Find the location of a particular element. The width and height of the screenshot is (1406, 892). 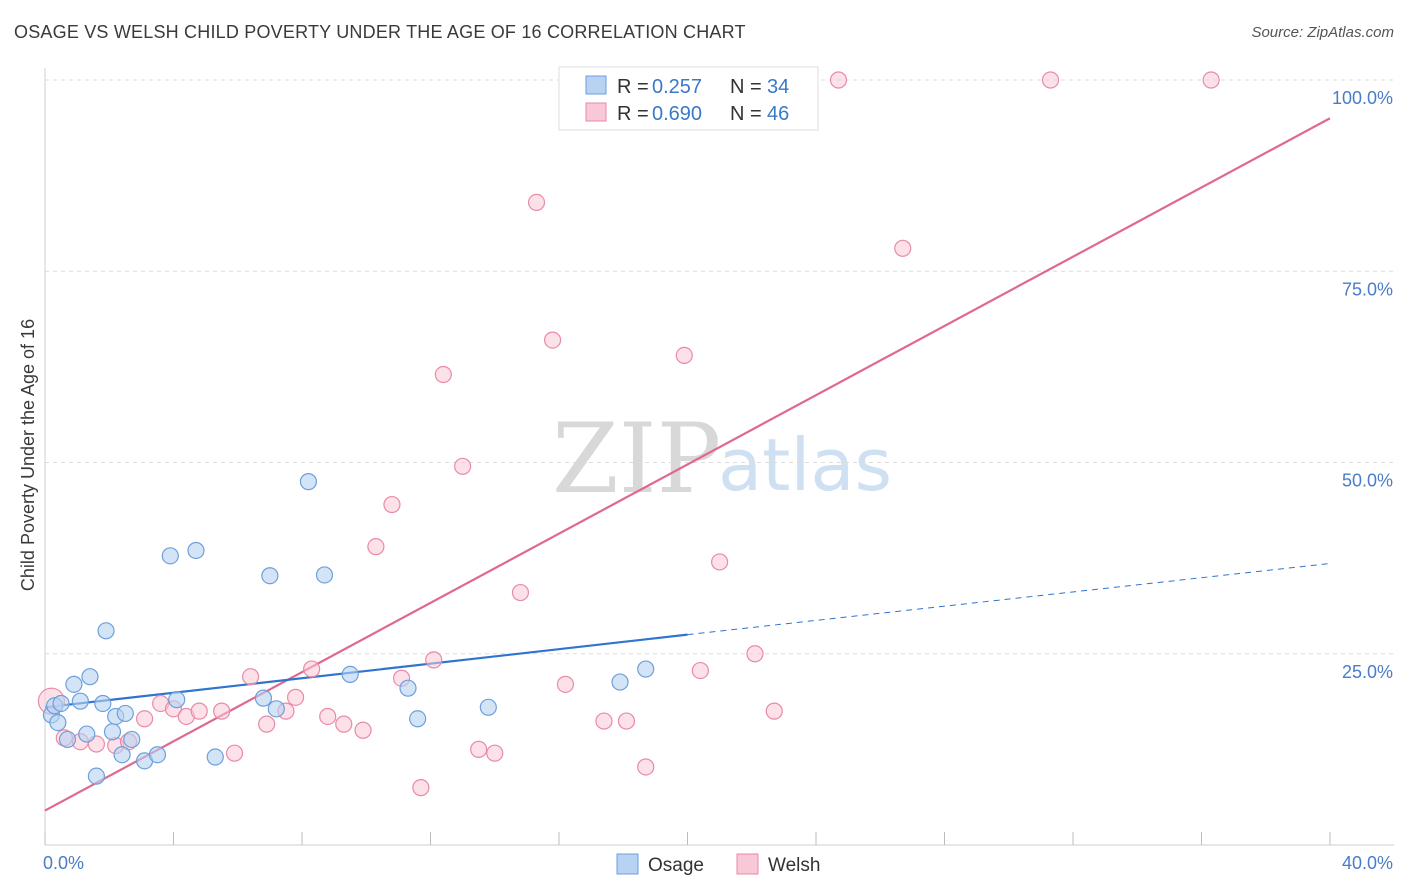

series-legend: Osage Welsh is located at coordinates (718, 864).